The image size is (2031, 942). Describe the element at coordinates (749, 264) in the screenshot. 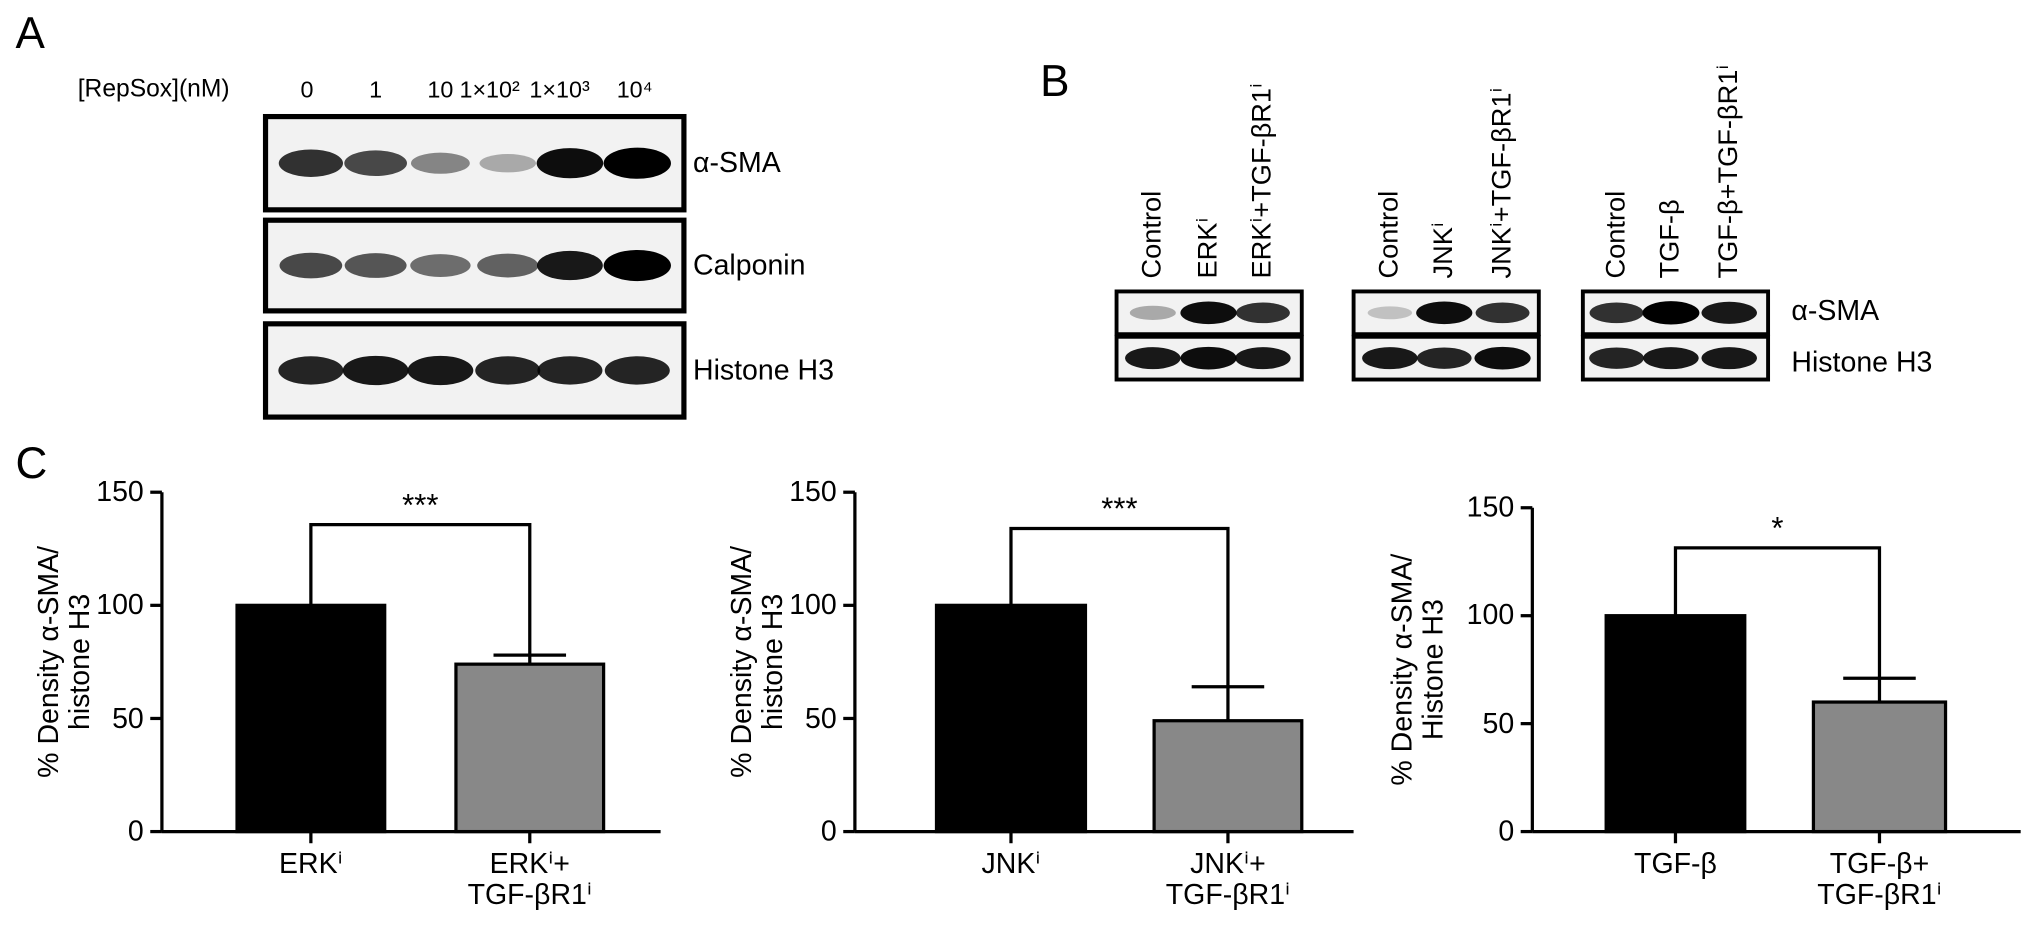

I see `row-label: Calponin` at that location.